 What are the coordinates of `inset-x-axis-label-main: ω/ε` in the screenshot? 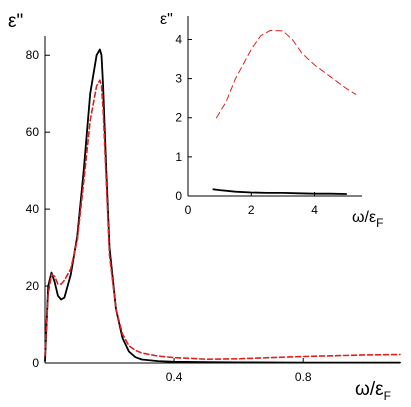 It's located at (364, 217).